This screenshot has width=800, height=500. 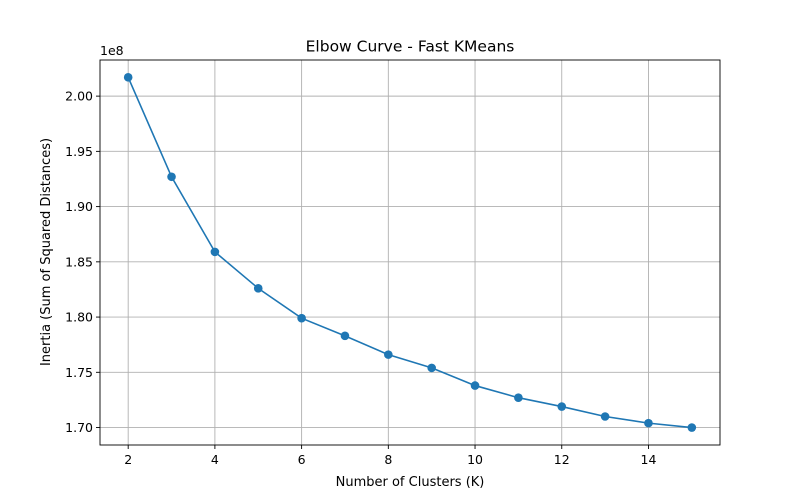 I want to click on x-tick-label: 14, so click(x=649, y=459).